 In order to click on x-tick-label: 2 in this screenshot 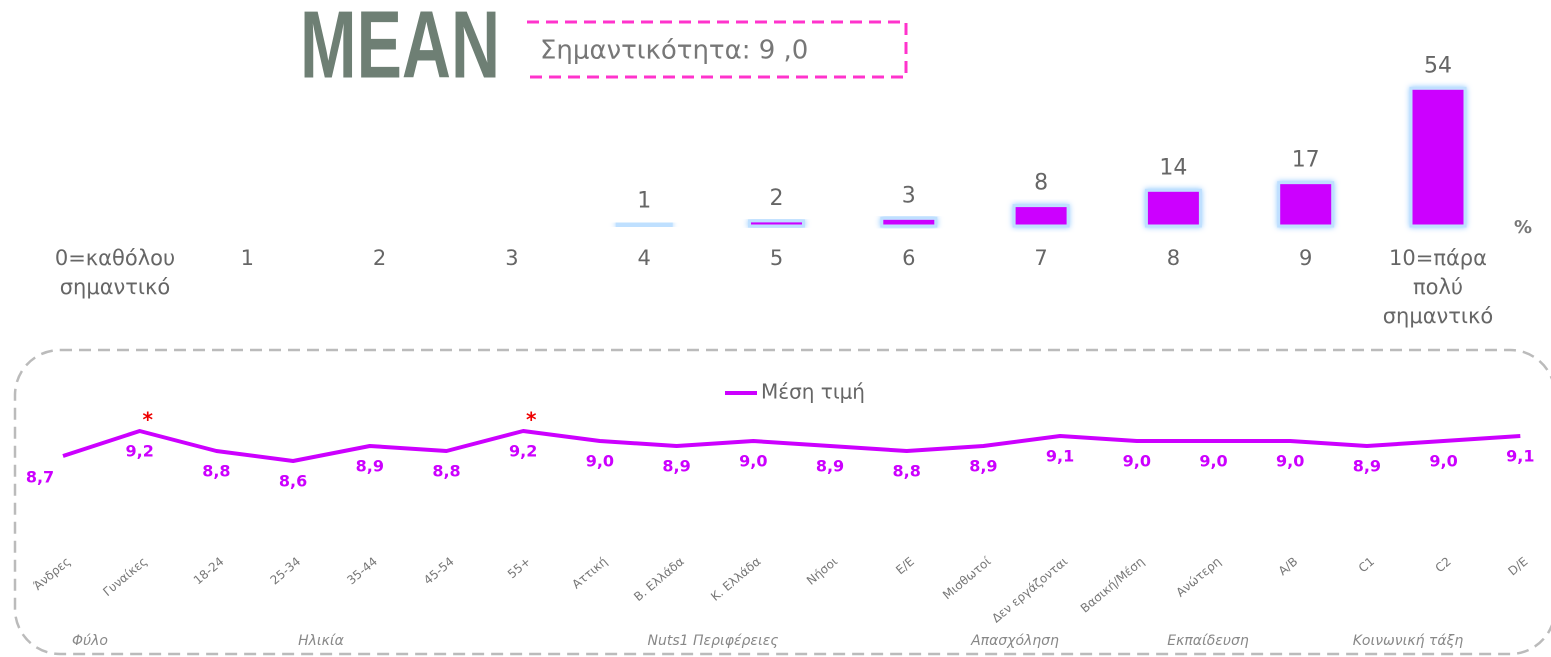, I will do `click(379, 258)`.